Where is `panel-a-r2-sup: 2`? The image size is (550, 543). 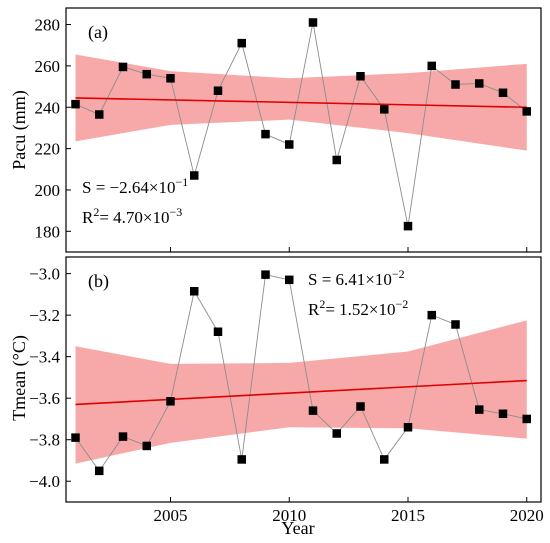 panel-a-r2-sup: 2 is located at coordinates (96, 212).